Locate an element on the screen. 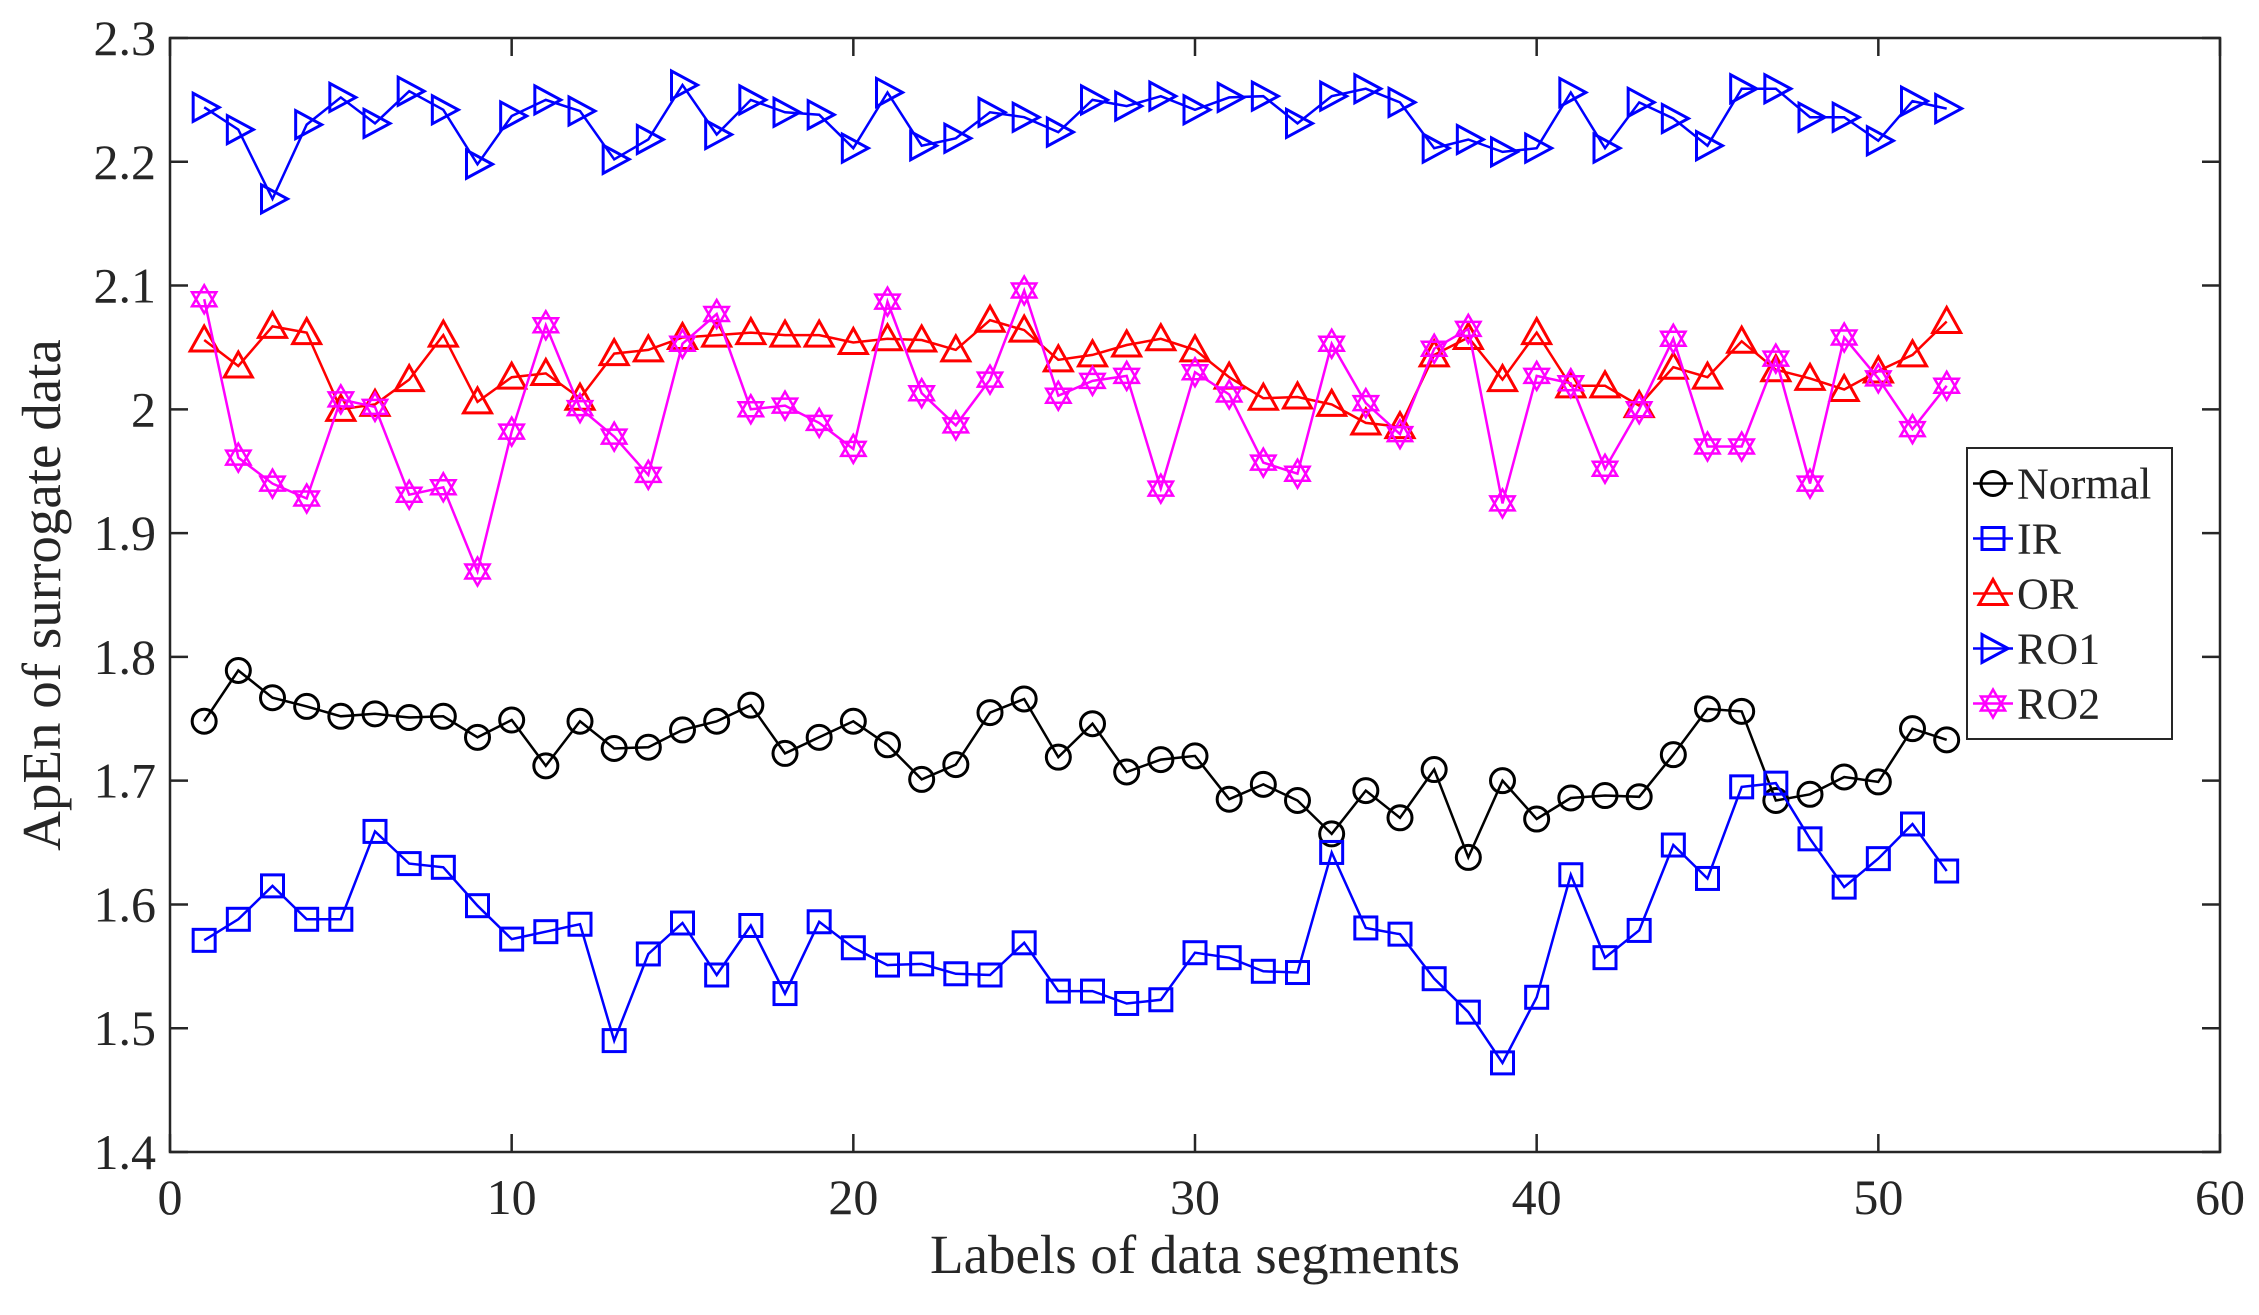 The width and height of the screenshot is (2259, 1315). y-tick-label: 1.7 is located at coordinates (125, 781).